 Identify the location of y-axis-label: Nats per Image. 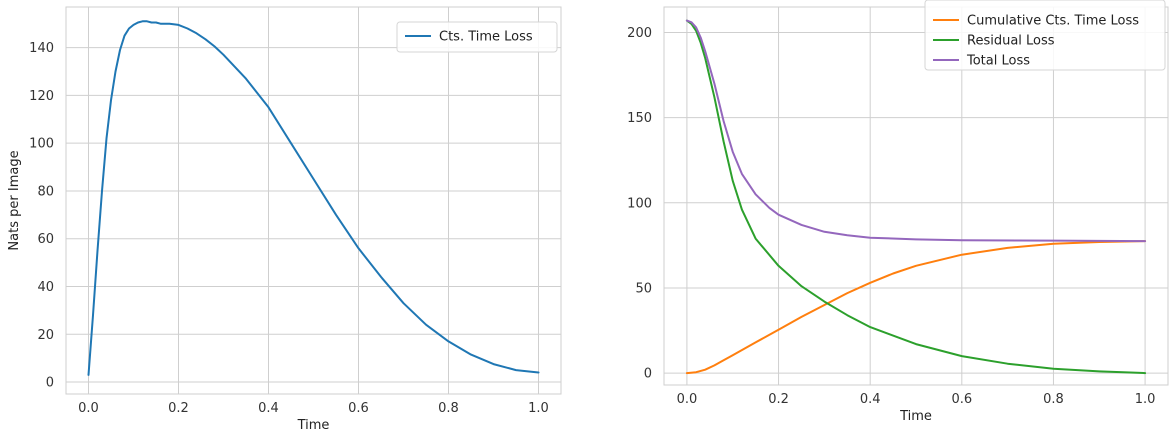
(14, 200).